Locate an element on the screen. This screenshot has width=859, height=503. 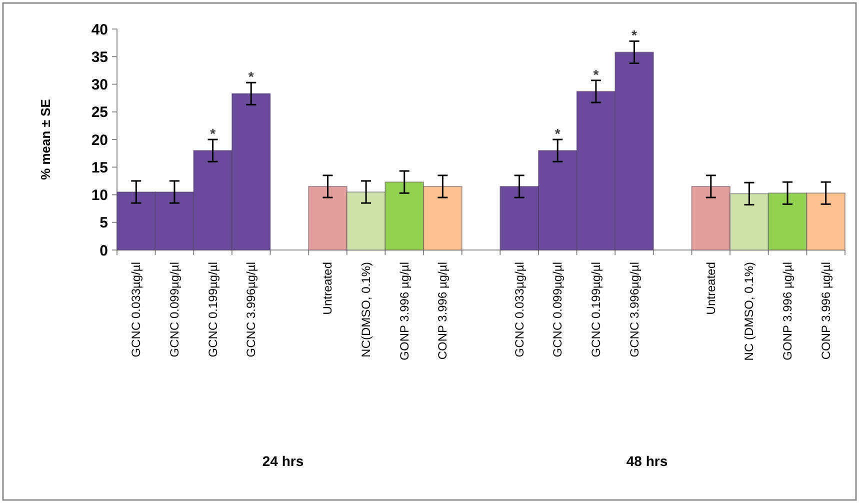
y-tick-label: 5 is located at coordinates (104, 223).